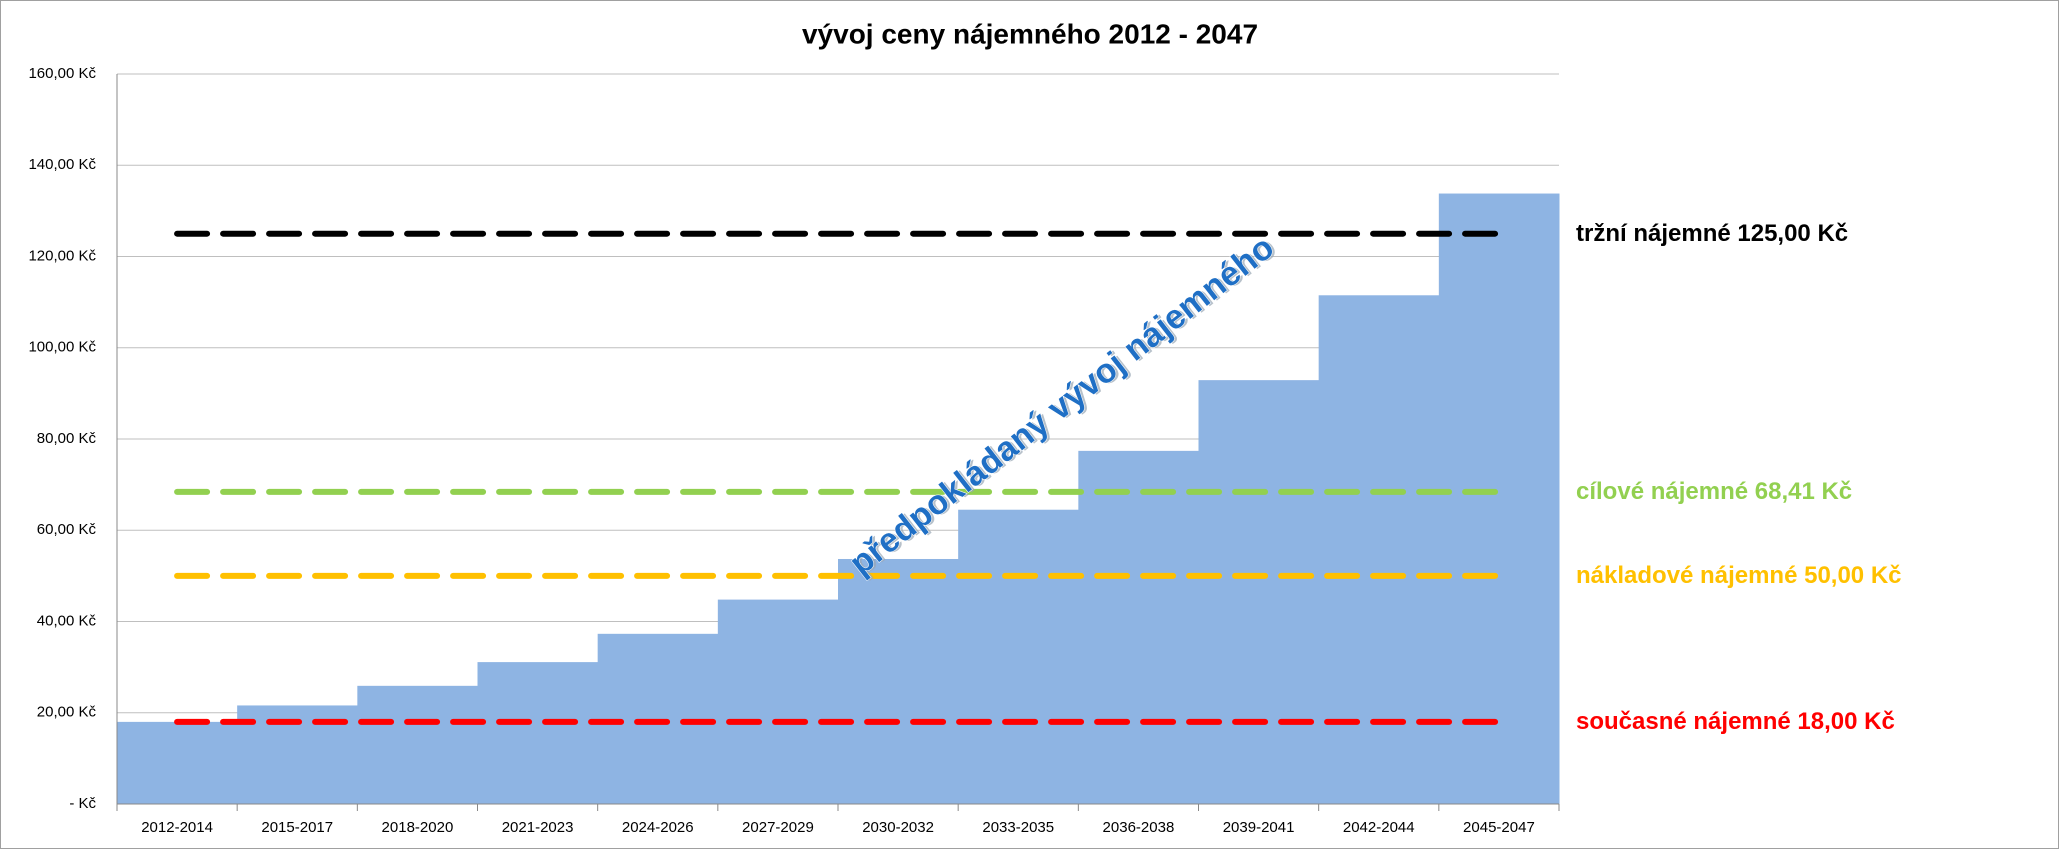  What do you see at coordinates (62, 255) in the screenshot?
I see `y-tick-label: 120,00 Kč` at bounding box center [62, 255].